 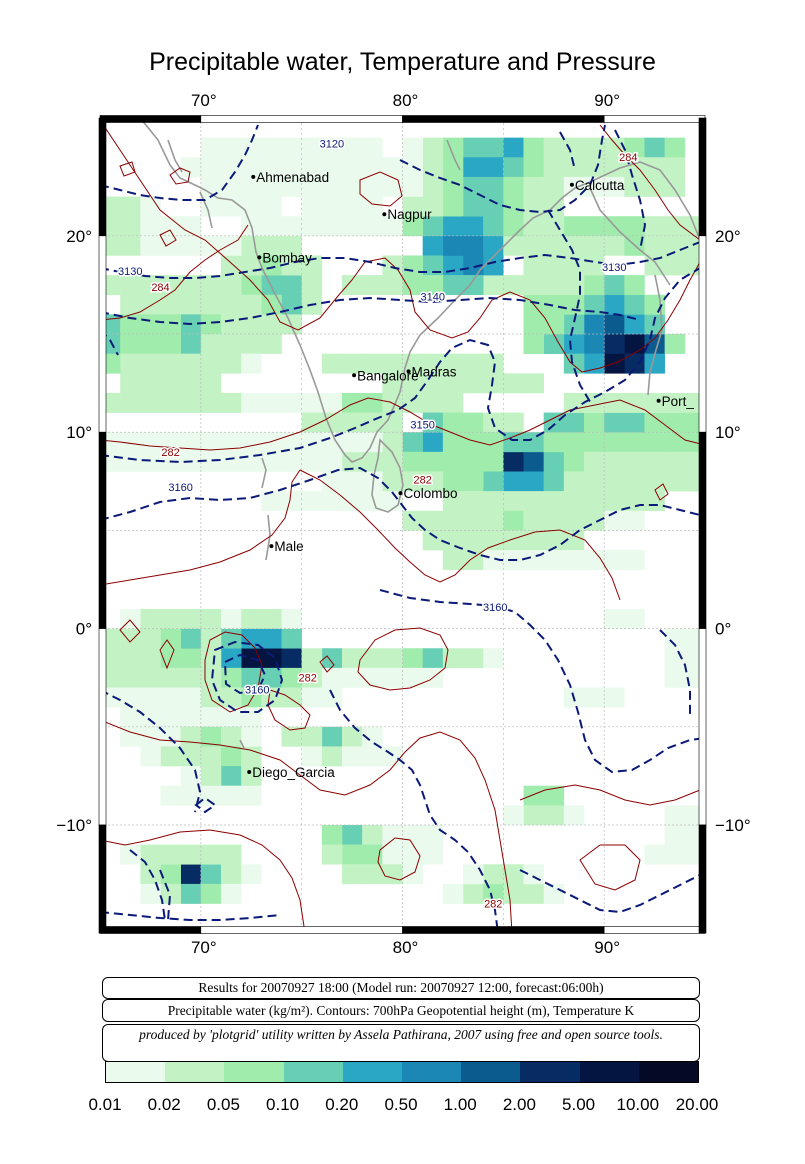 What do you see at coordinates (519, 1104) in the screenshot?
I see `legend-tick-label: 2.00` at bounding box center [519, 1104].